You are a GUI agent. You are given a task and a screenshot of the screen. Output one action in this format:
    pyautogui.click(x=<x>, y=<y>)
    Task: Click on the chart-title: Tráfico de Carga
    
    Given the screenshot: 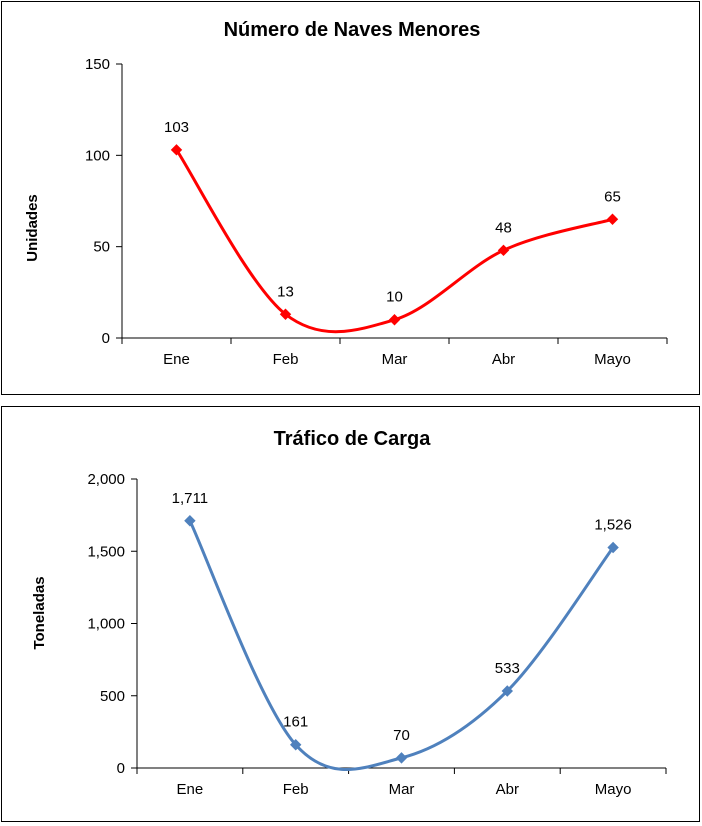 What is the action you would take?
    pyautogui.click(x=353, y=439)
    